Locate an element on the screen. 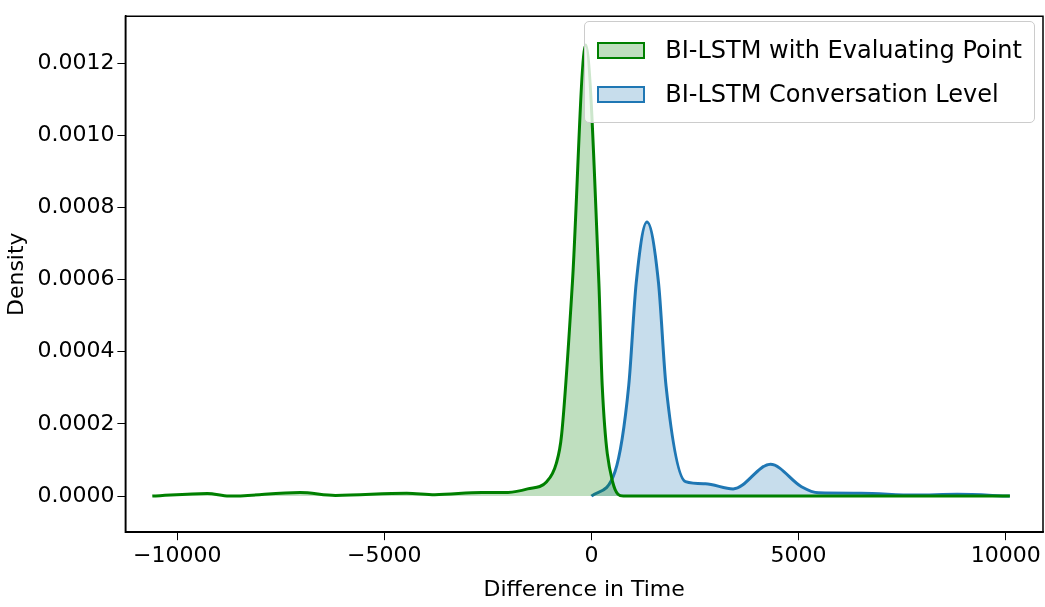 The height and width of the screenshot is (607, 1045). x-tick-label: 5000 is located at coordinates (798, 555).